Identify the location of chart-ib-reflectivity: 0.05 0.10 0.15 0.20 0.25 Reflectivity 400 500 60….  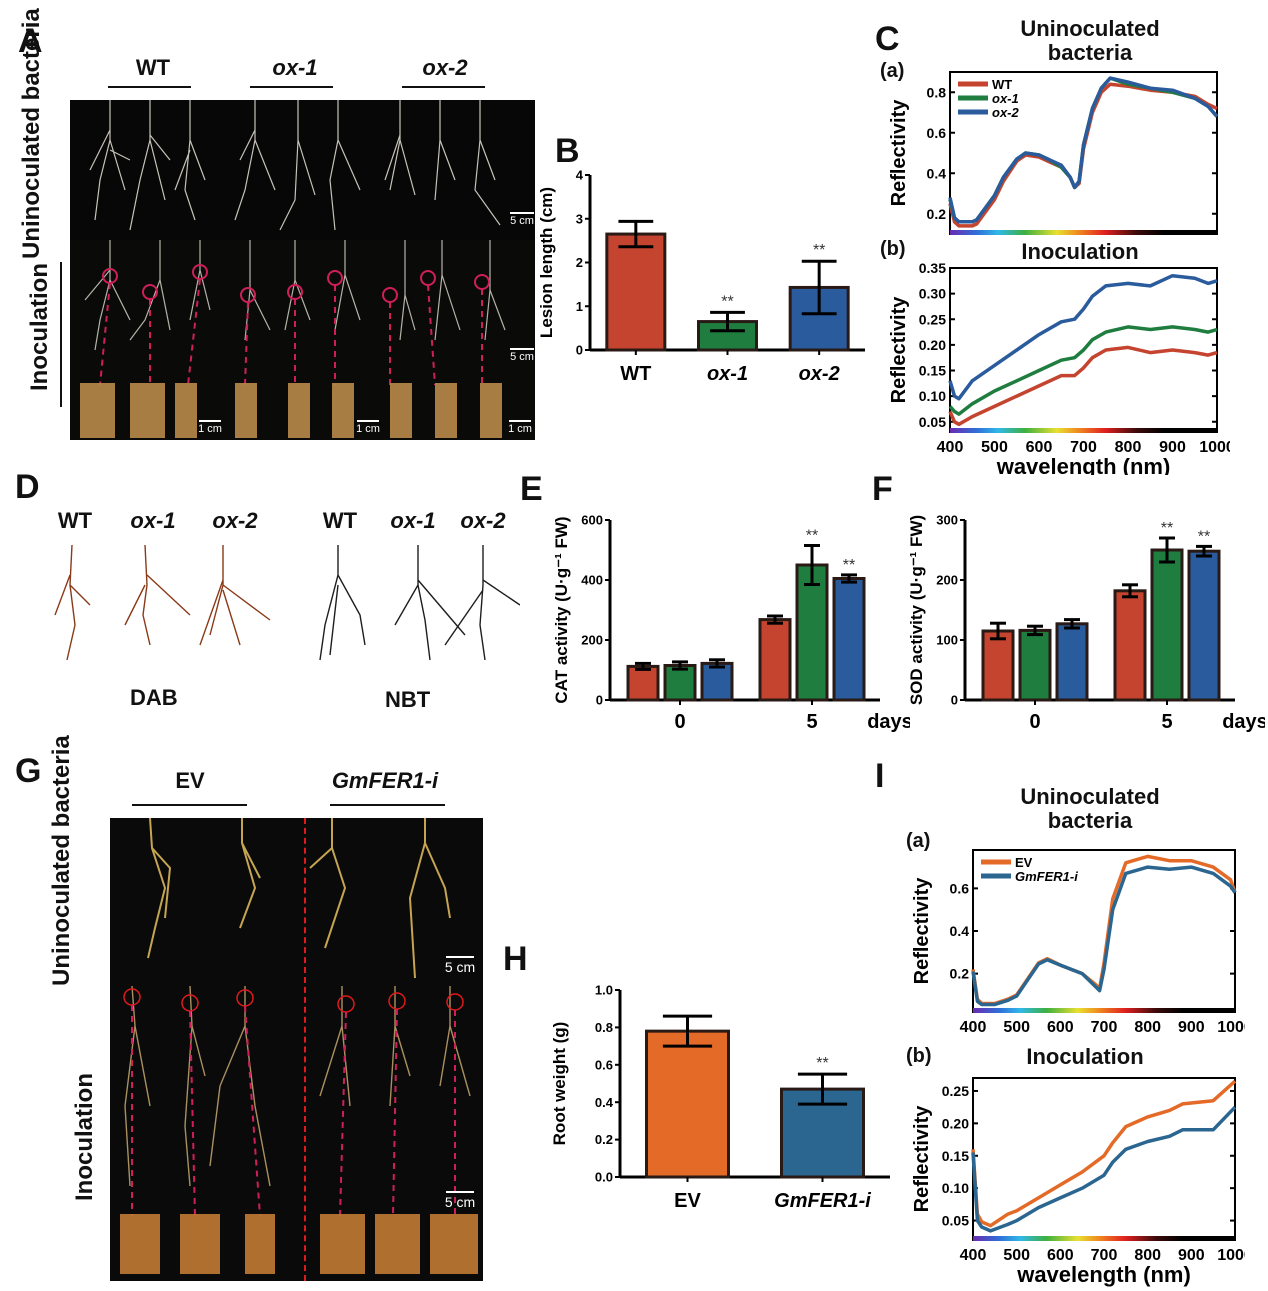
(1078, 1182).